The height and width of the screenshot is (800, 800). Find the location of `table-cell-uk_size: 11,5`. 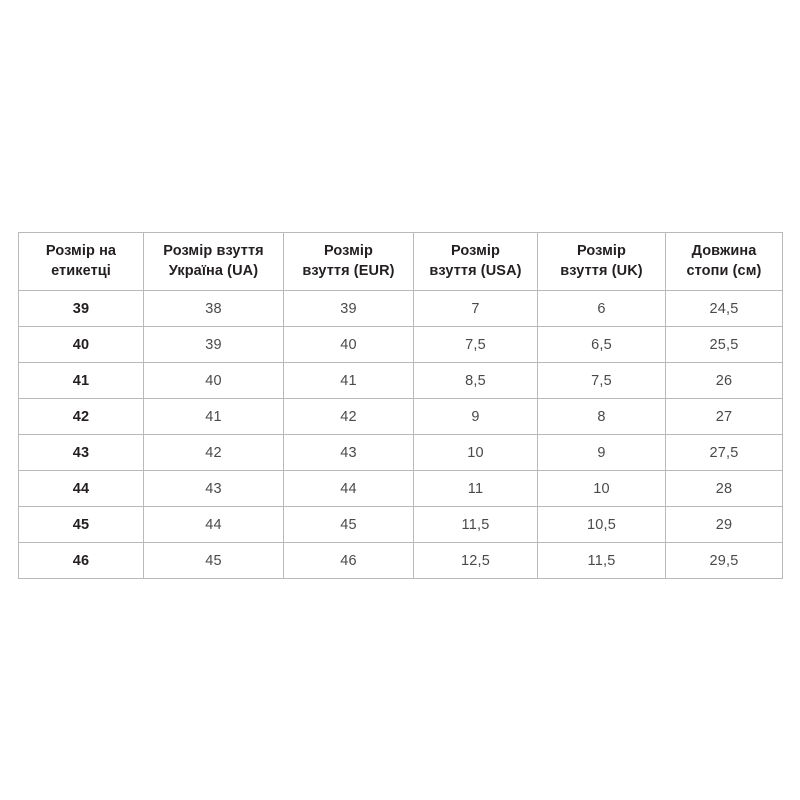

table-cell-uk_size: 11,5 is located at coordinates (601, 560).